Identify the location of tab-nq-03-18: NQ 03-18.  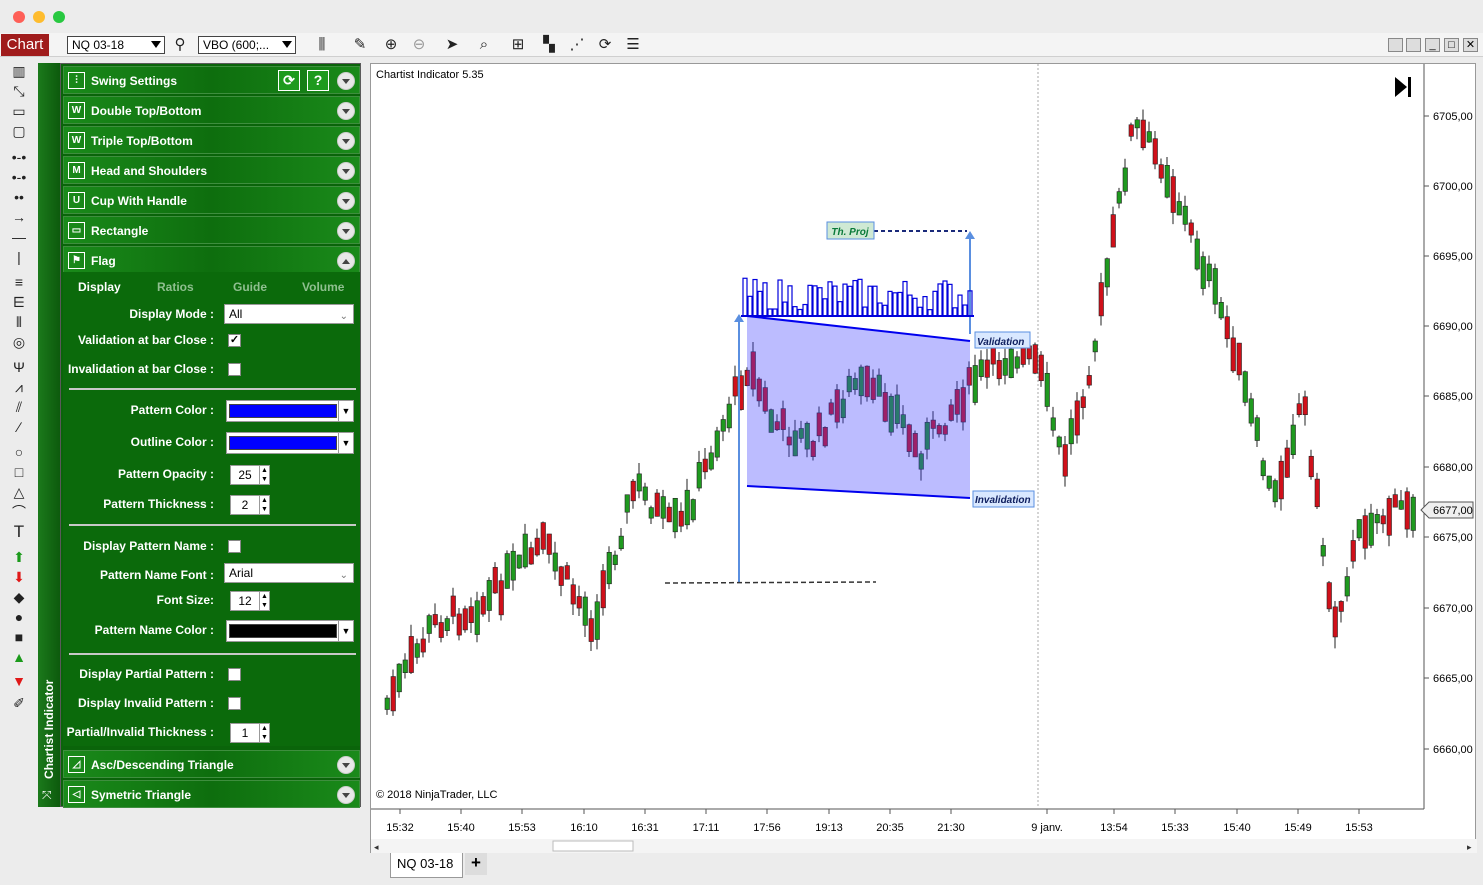
(426, 865).